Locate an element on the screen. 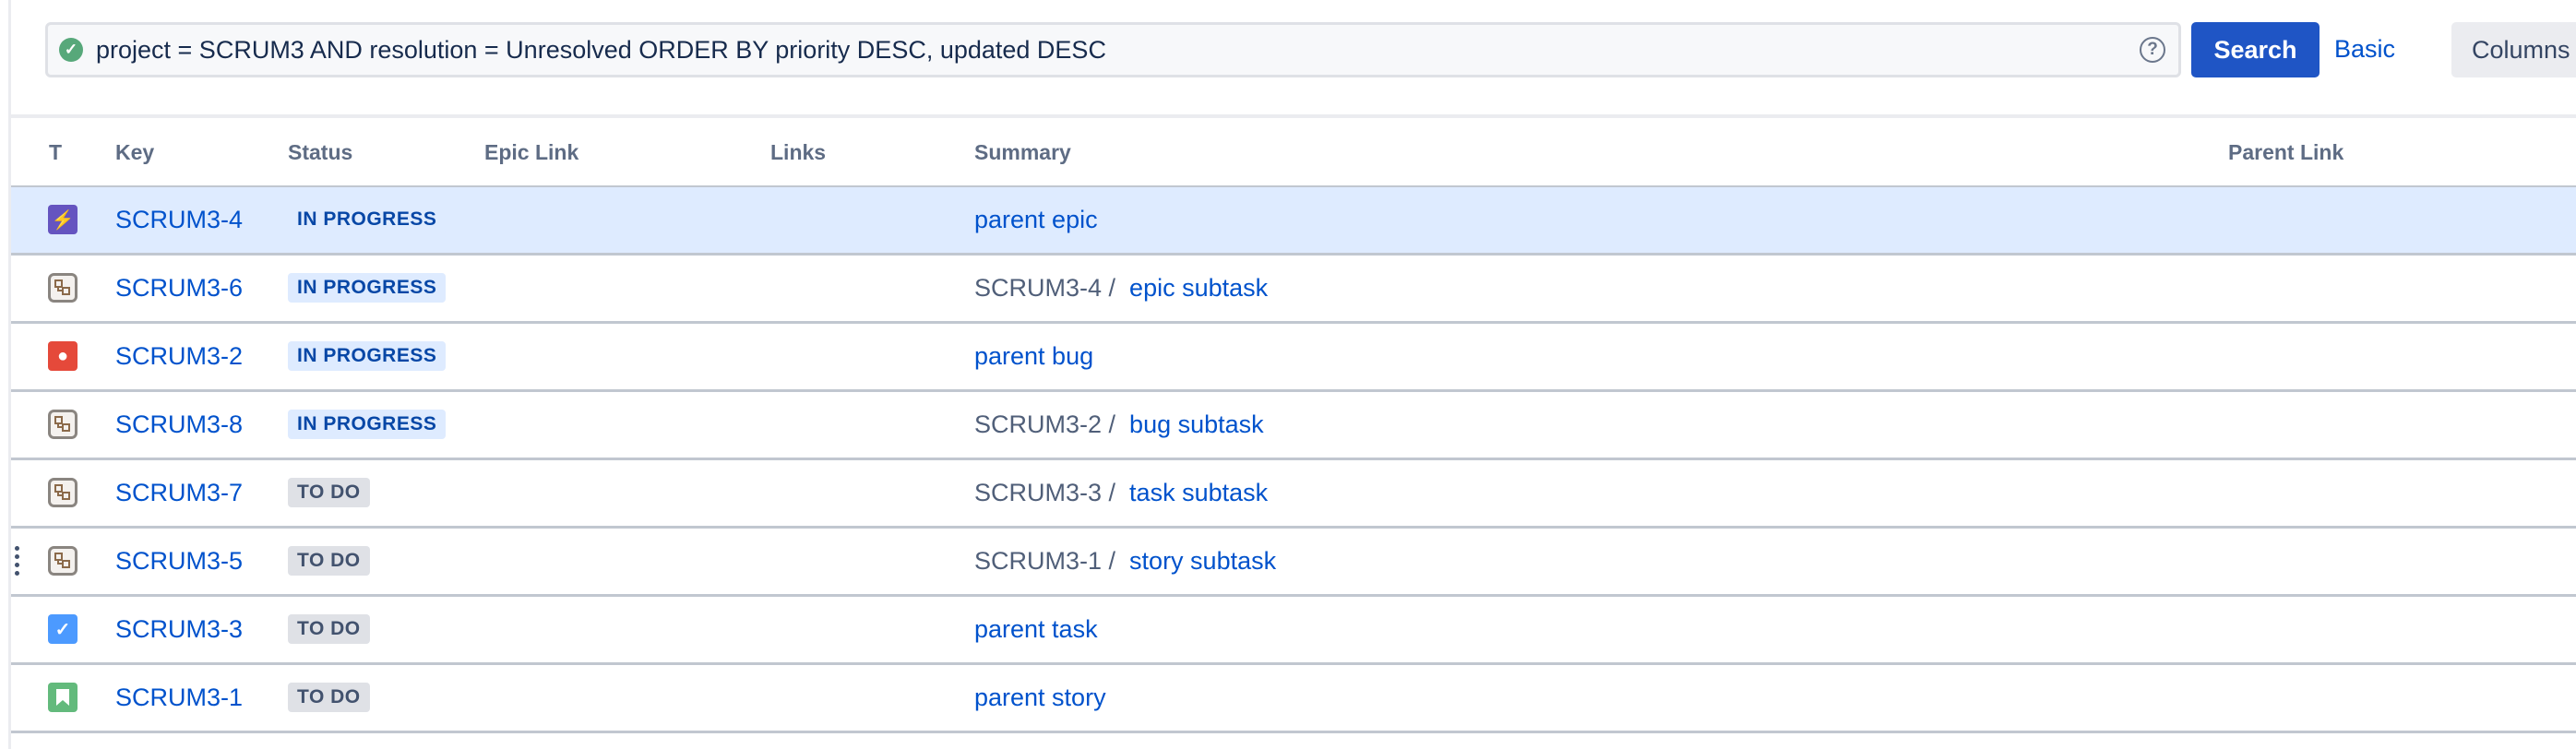 This screenshot has height=749, width=2576. issue-key-link: SCRUM3-7 is located at coordinates (179, 492).